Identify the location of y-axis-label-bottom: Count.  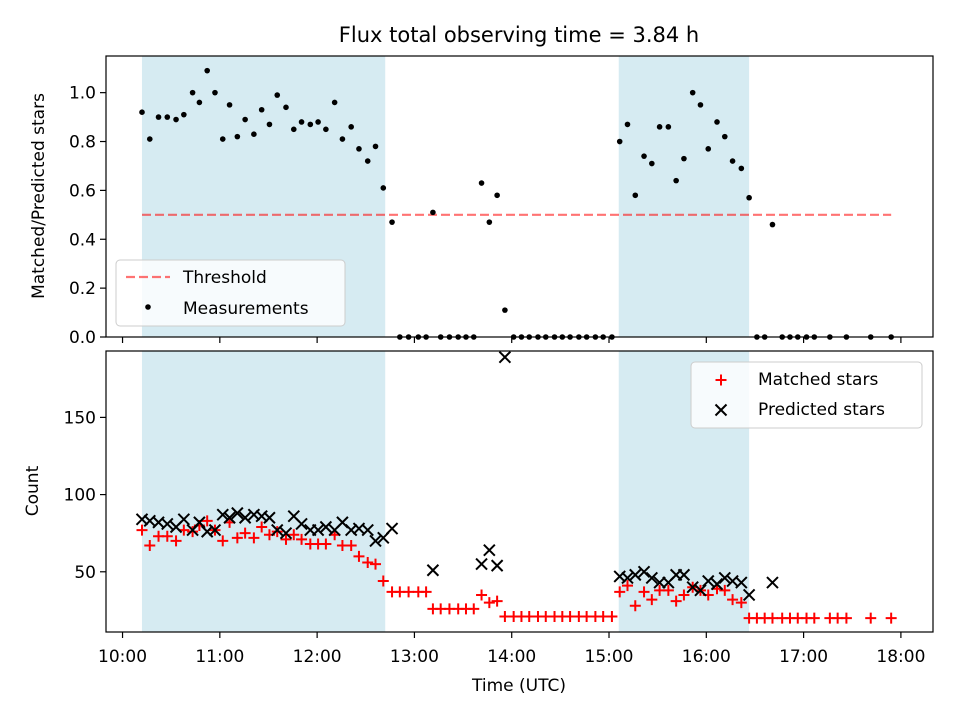
(33, 490).